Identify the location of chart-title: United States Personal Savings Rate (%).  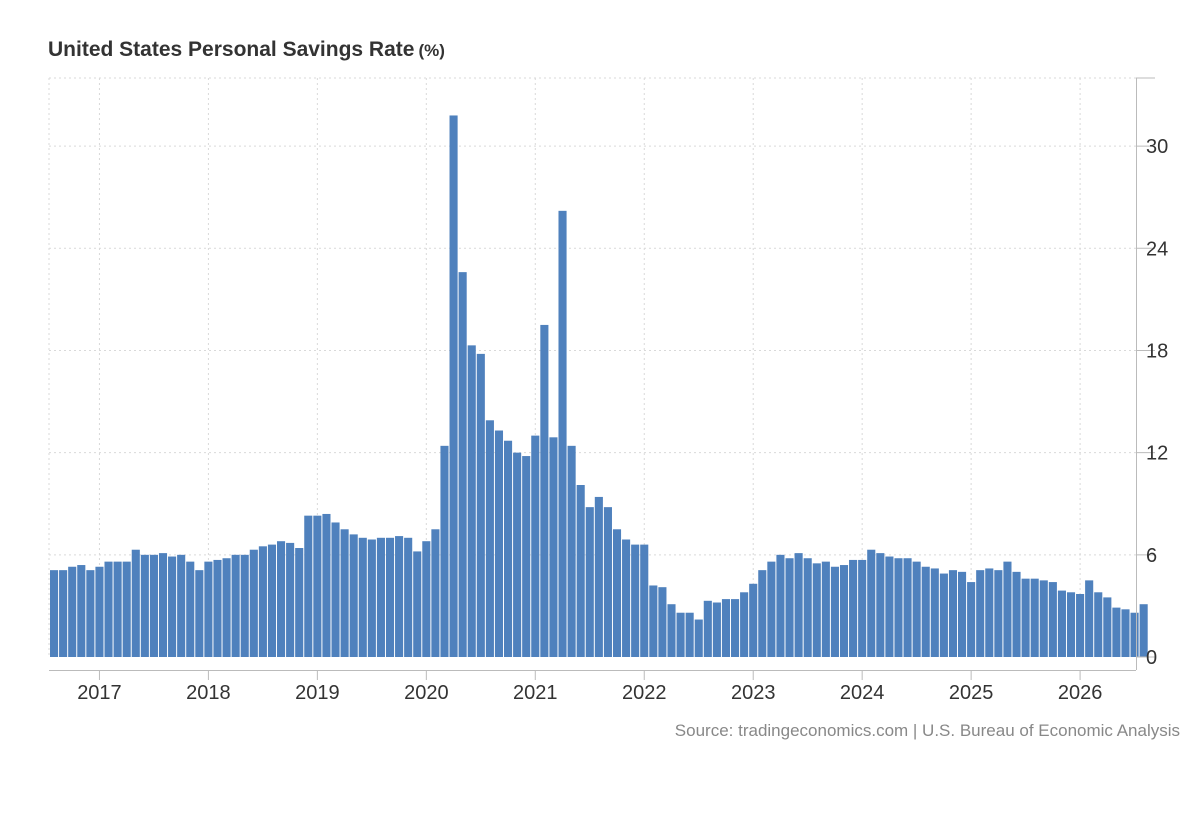
(246, 50).